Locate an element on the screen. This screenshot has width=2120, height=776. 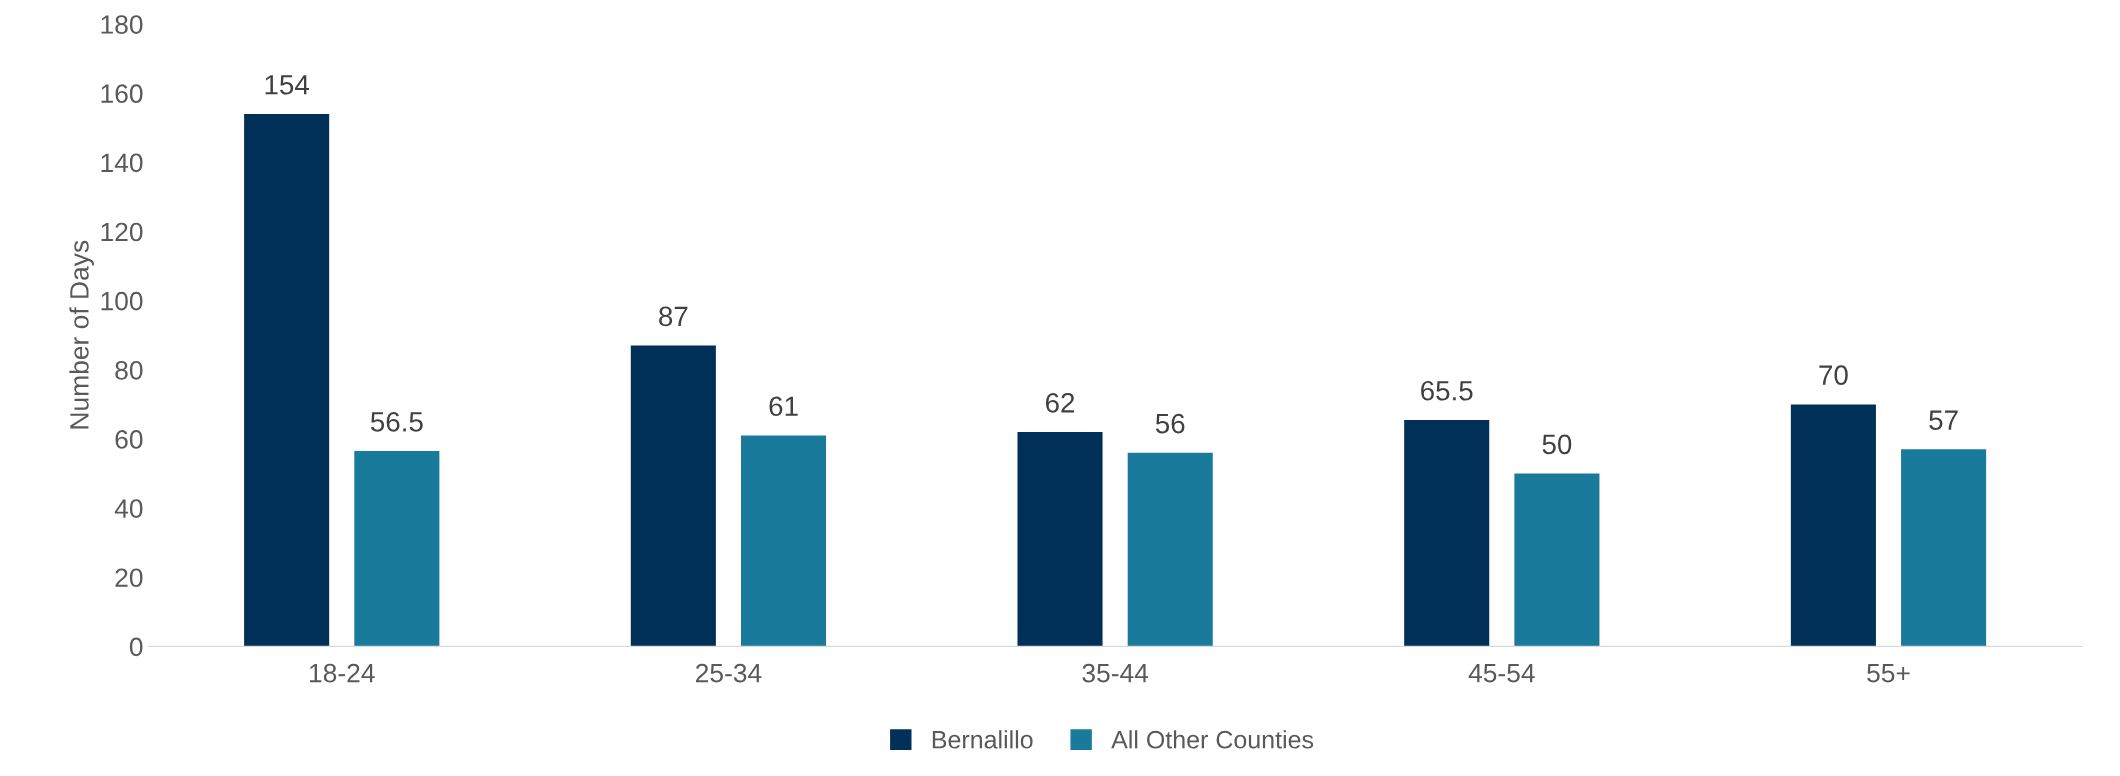
data-label: 57 is located at coordinates (1943, 420).